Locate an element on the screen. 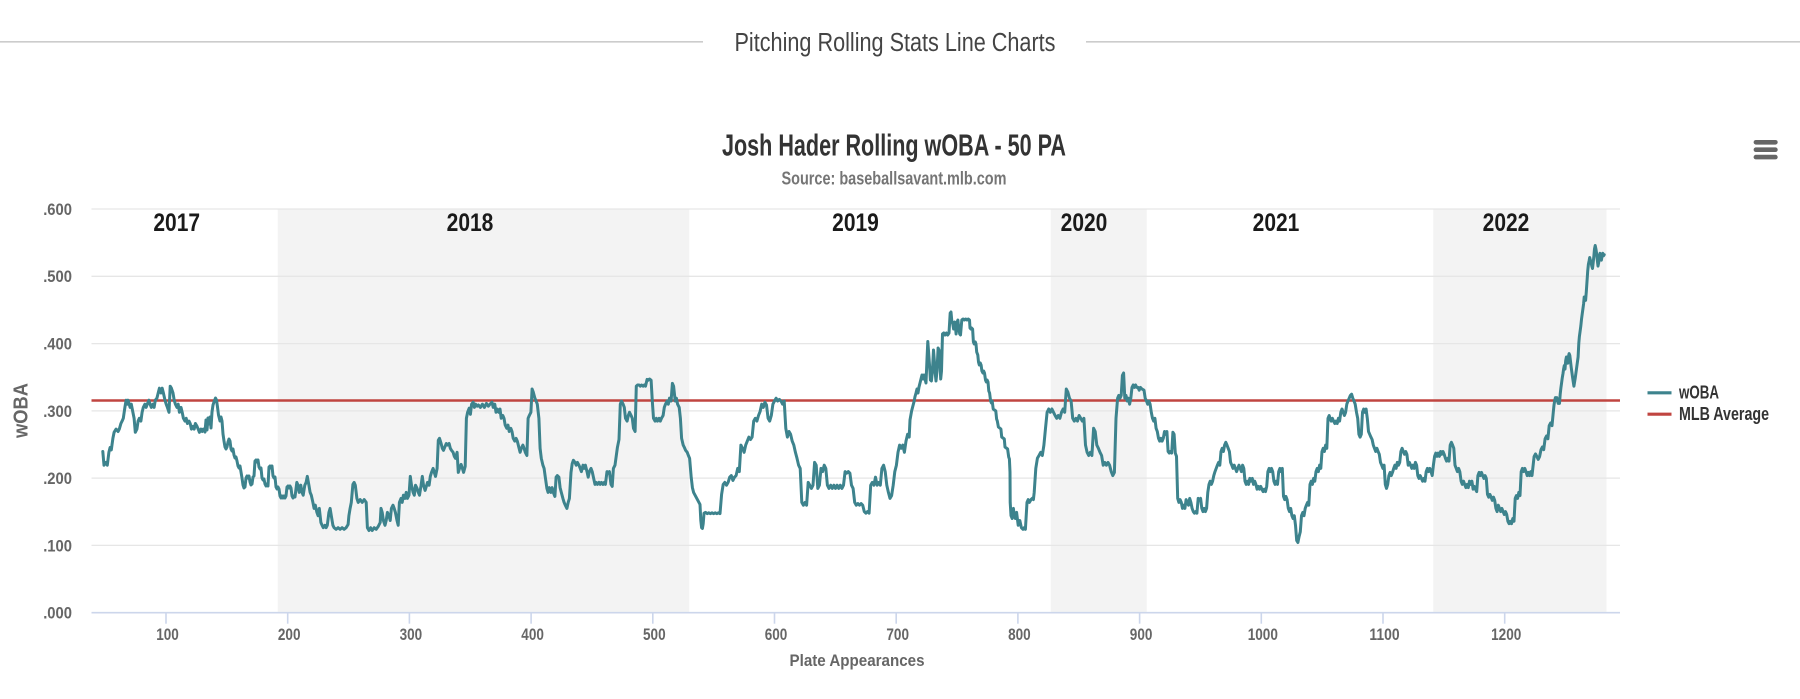 The height and width of the screenshot is (699, 1800). svg-text: 1200 is located at coordinates (1506, 635).